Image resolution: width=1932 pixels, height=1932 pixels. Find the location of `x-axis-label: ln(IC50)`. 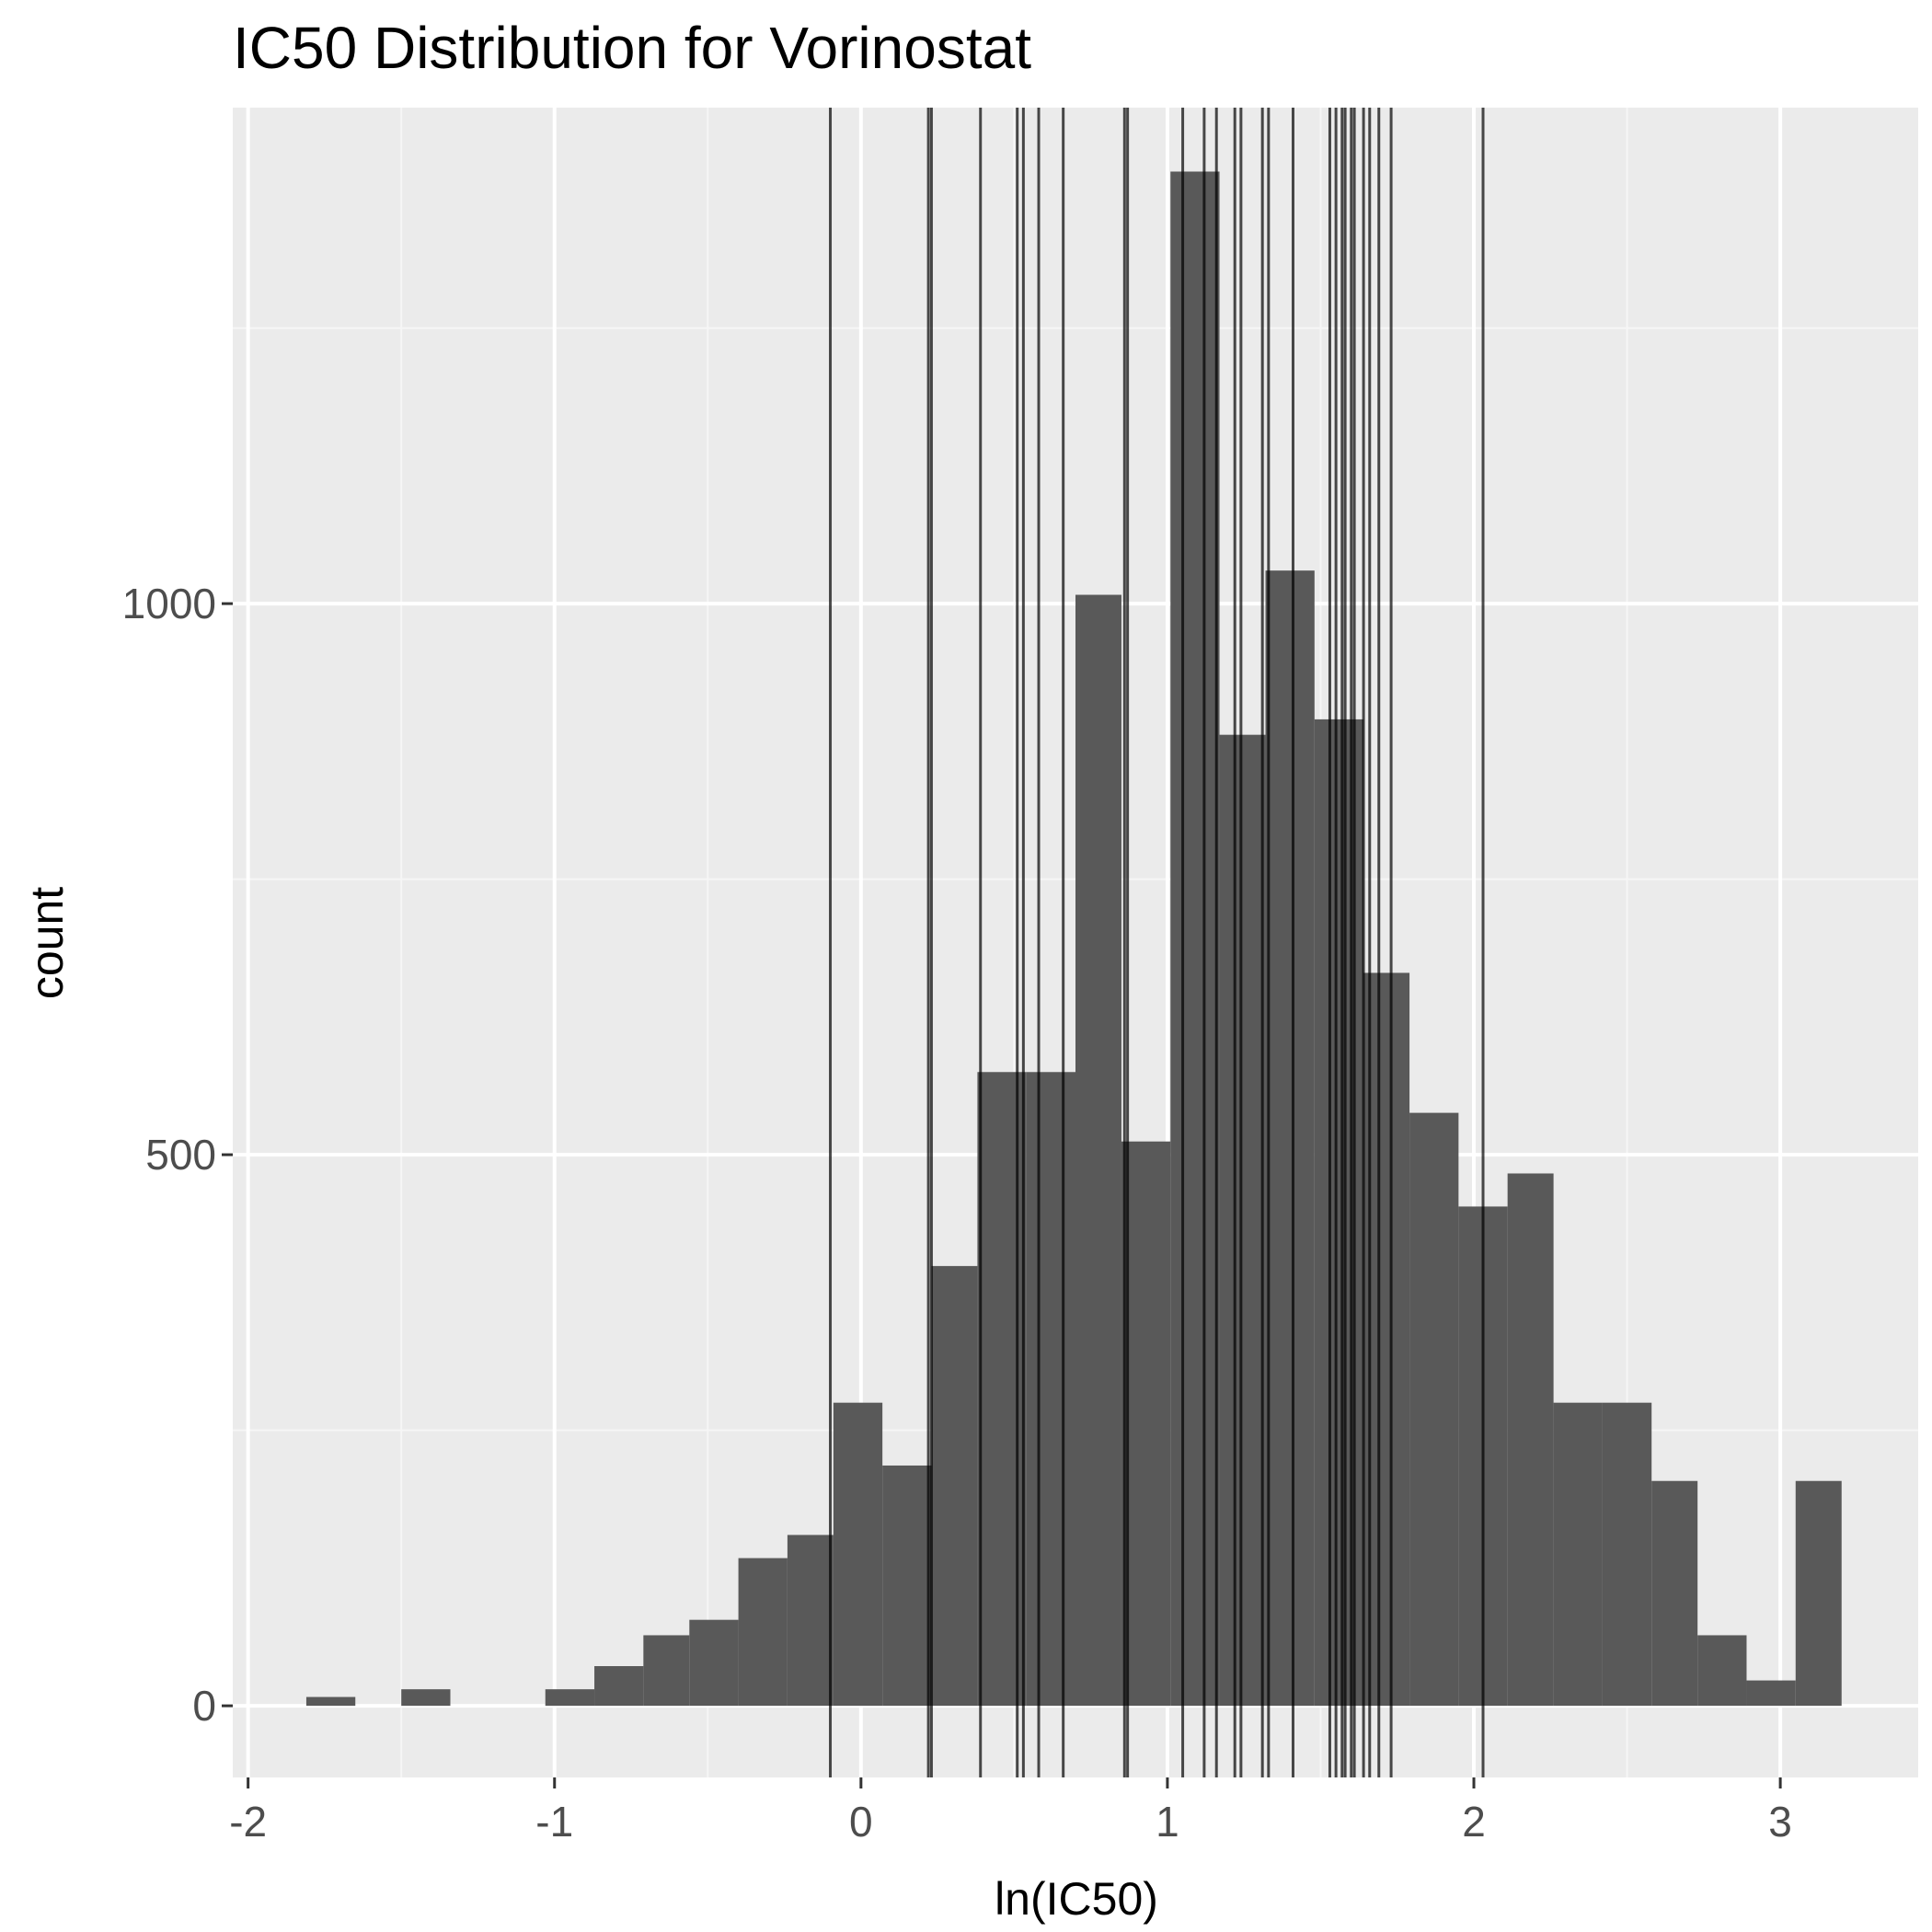

x-axis-label: ln(IC50) is located at coordinates (1076, 1899).